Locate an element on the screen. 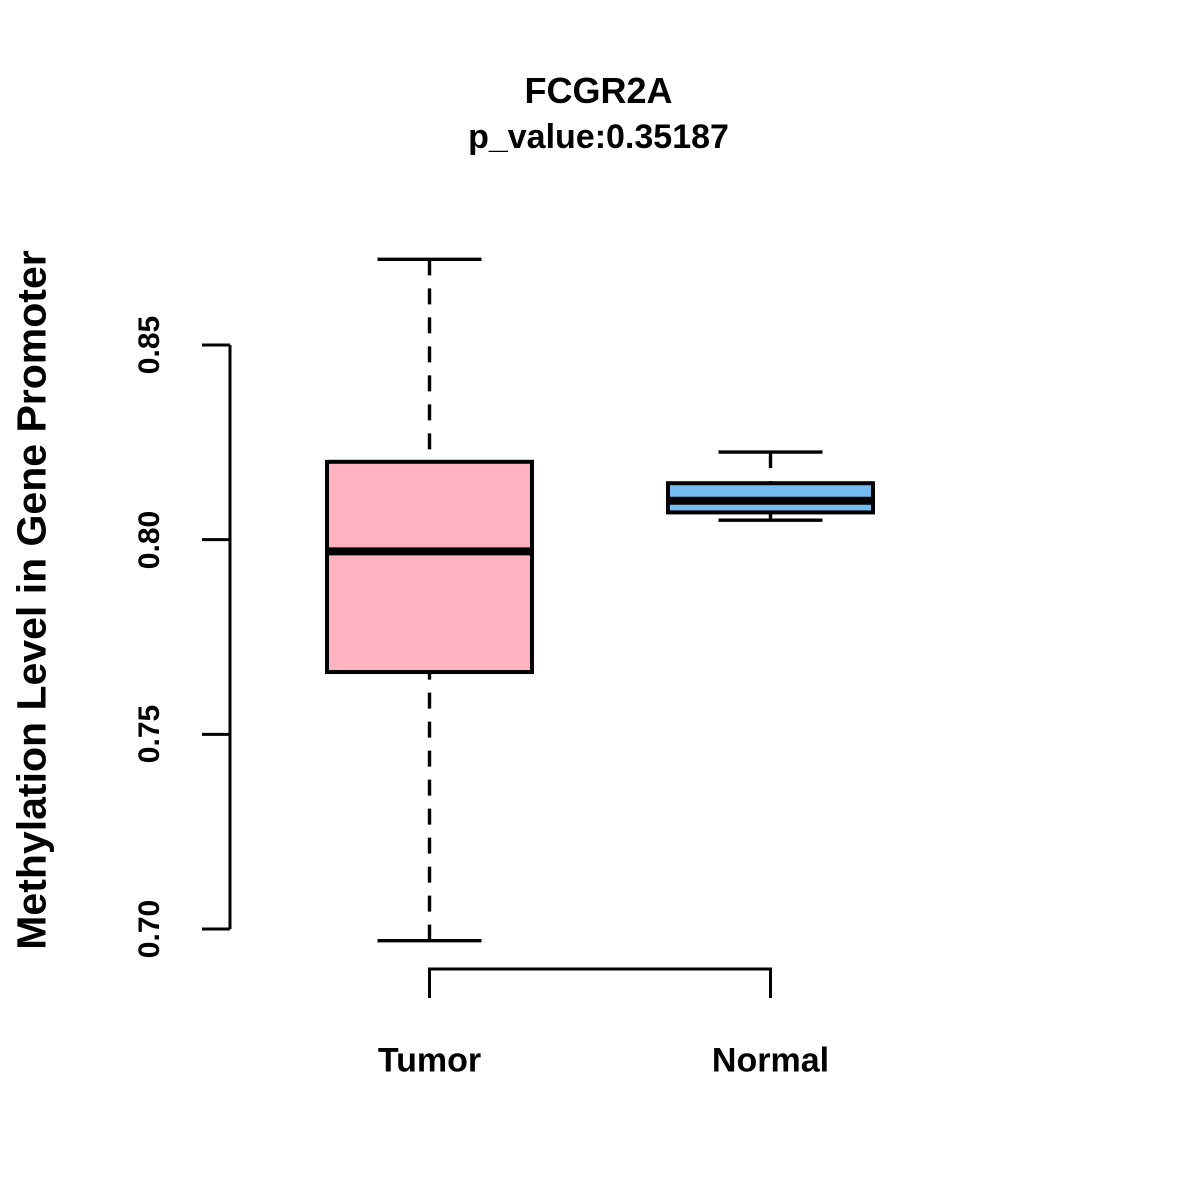 The image size is (1200, 1200). y-tick-label-070: 0.70 is located at coordinates (149, 929).